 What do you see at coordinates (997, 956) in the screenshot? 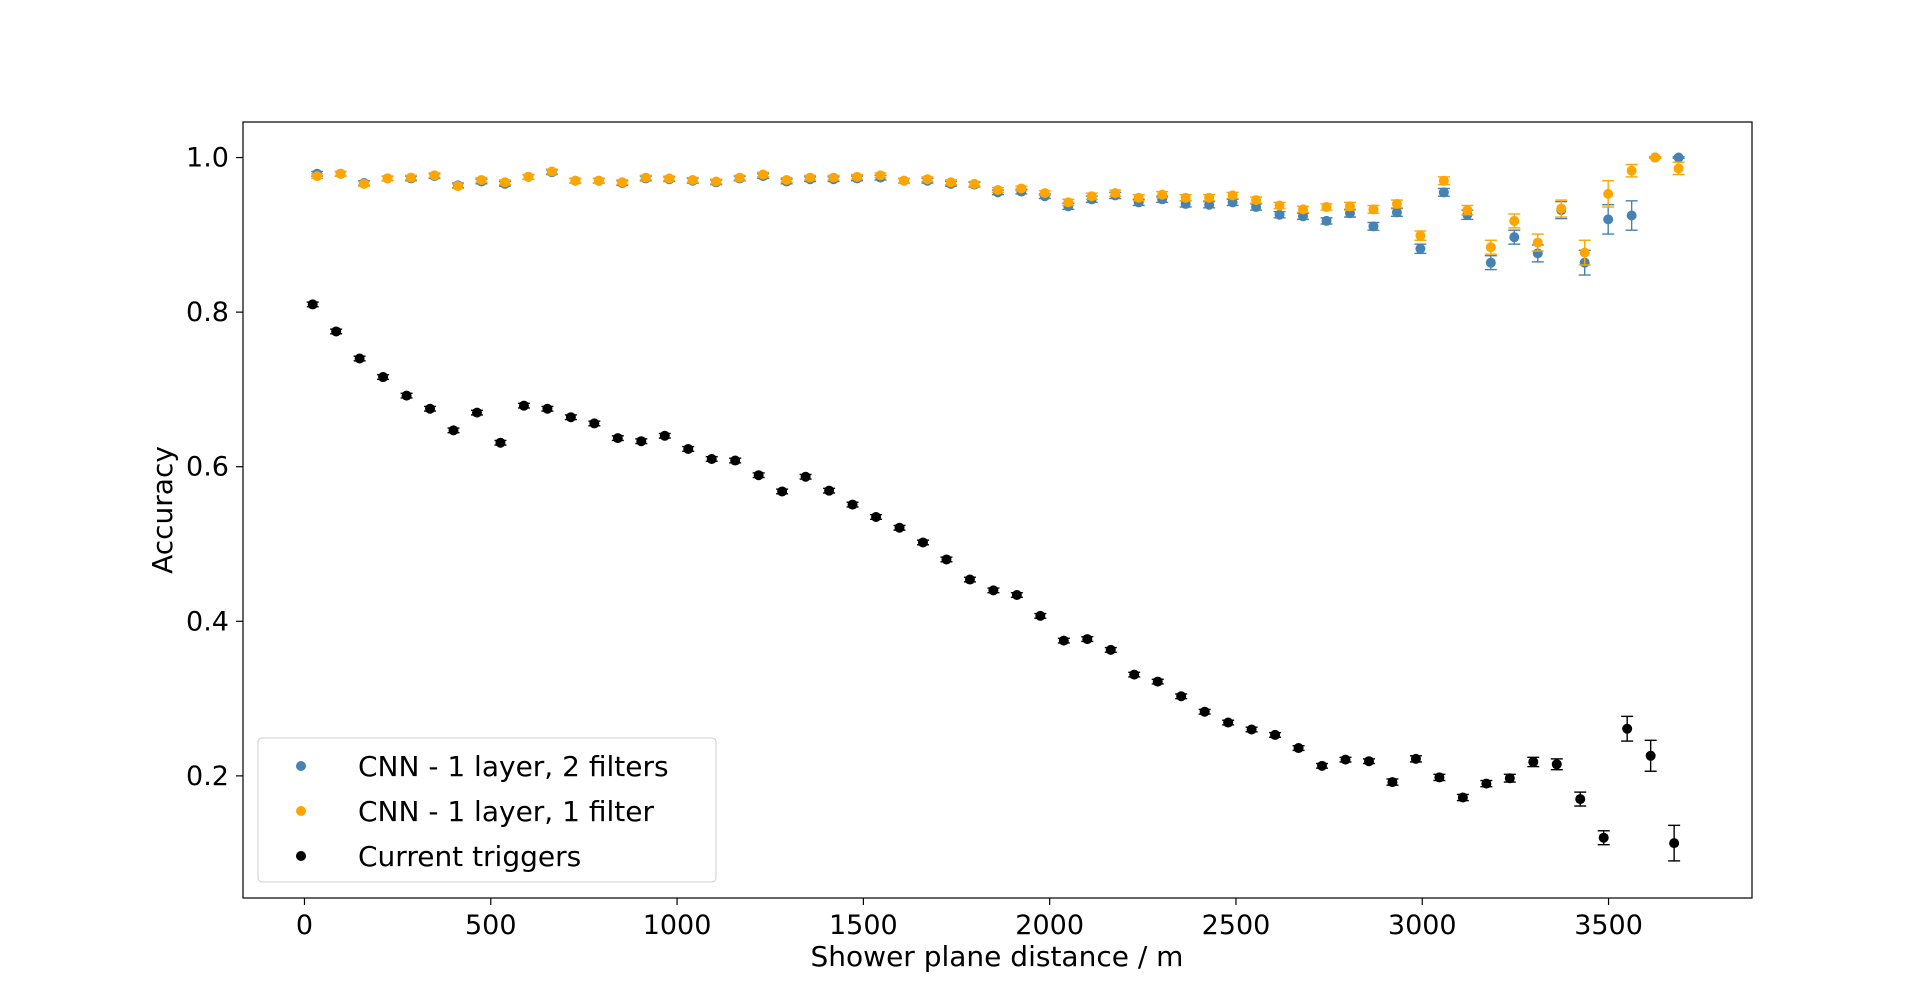
I see `x-axis-label: Shower plane distance / m` at bounding box center [997, 956].